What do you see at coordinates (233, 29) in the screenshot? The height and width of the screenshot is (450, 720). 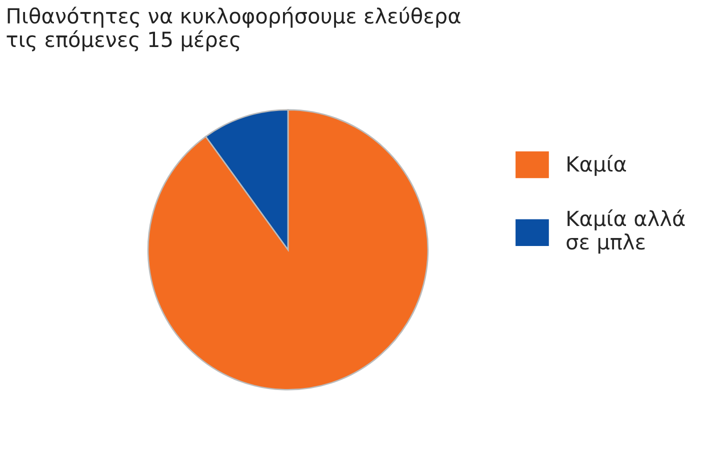 I see `chart-title: Πιθανότητες να κυκλοφορήσουμε ελεύθερα τις επόμενες 15 μέρες` at bounding box center [233, 29].